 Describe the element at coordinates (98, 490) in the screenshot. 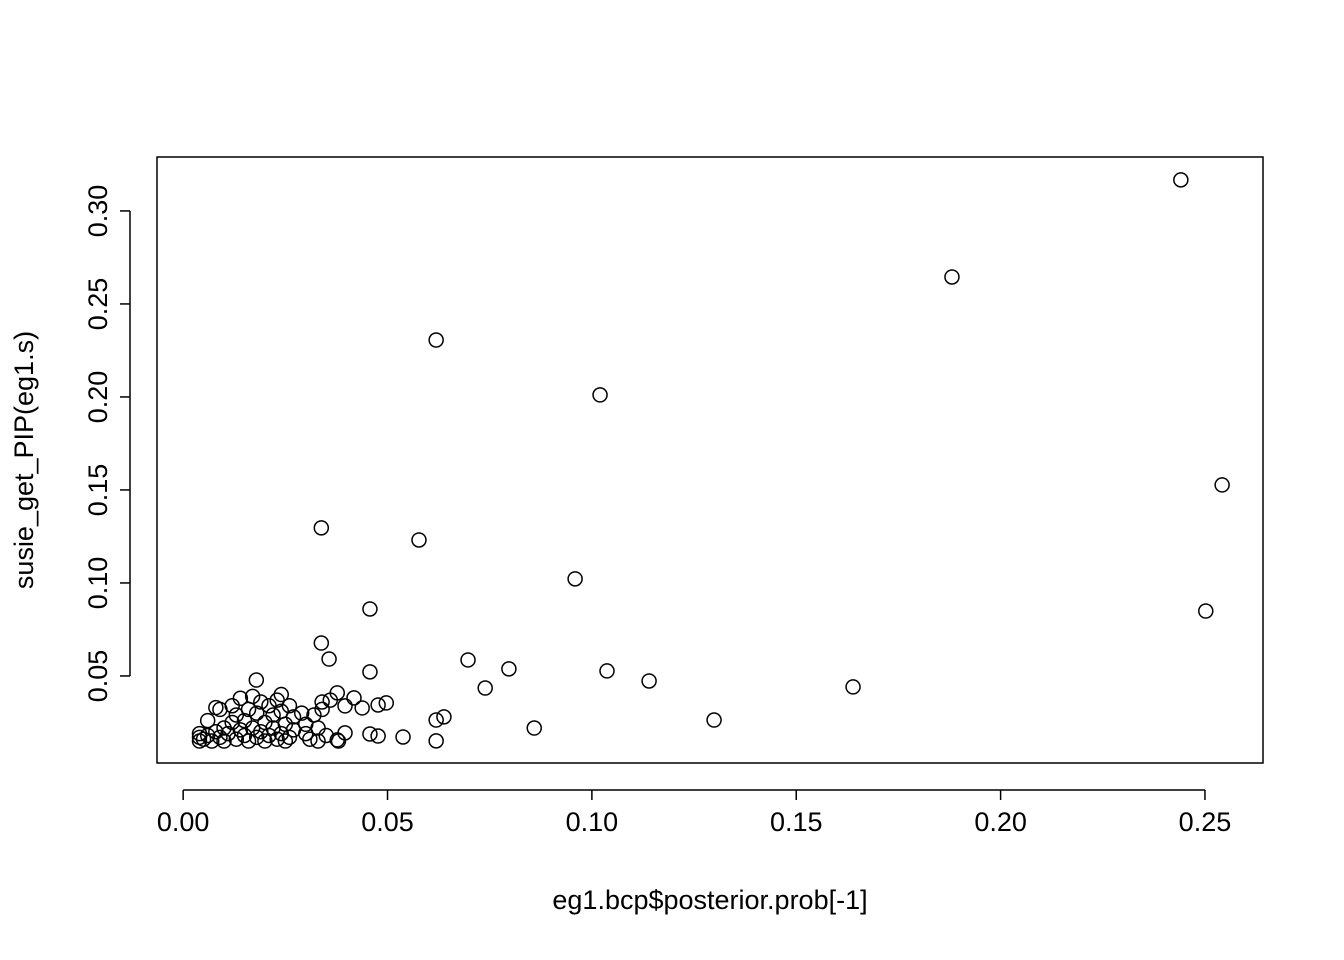

I see `y-tick-label: 0.15` at that location.